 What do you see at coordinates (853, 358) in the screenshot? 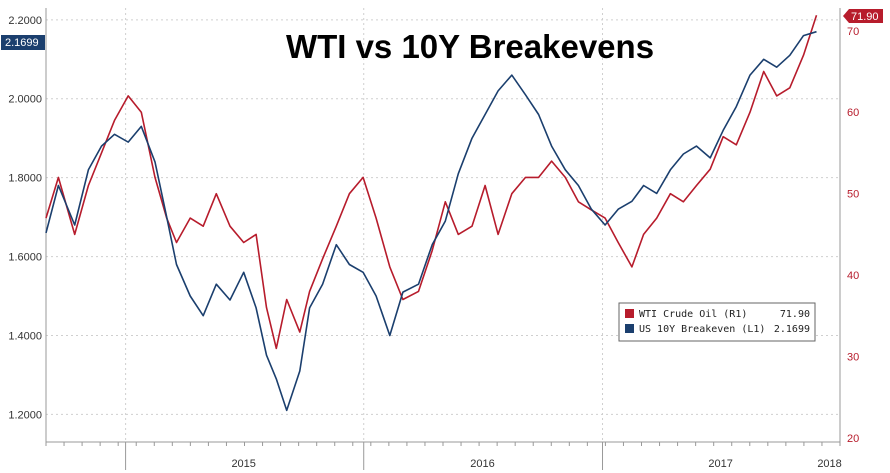
I see `right-tick-label: 30` at bounding box center [853, 358].